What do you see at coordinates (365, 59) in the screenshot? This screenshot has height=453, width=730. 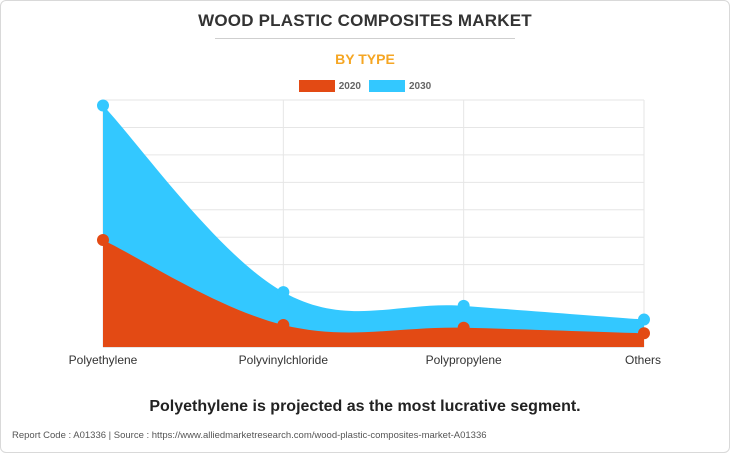 I see `chart-subtitle: BY TYPE` at bounding box center [365, 59].